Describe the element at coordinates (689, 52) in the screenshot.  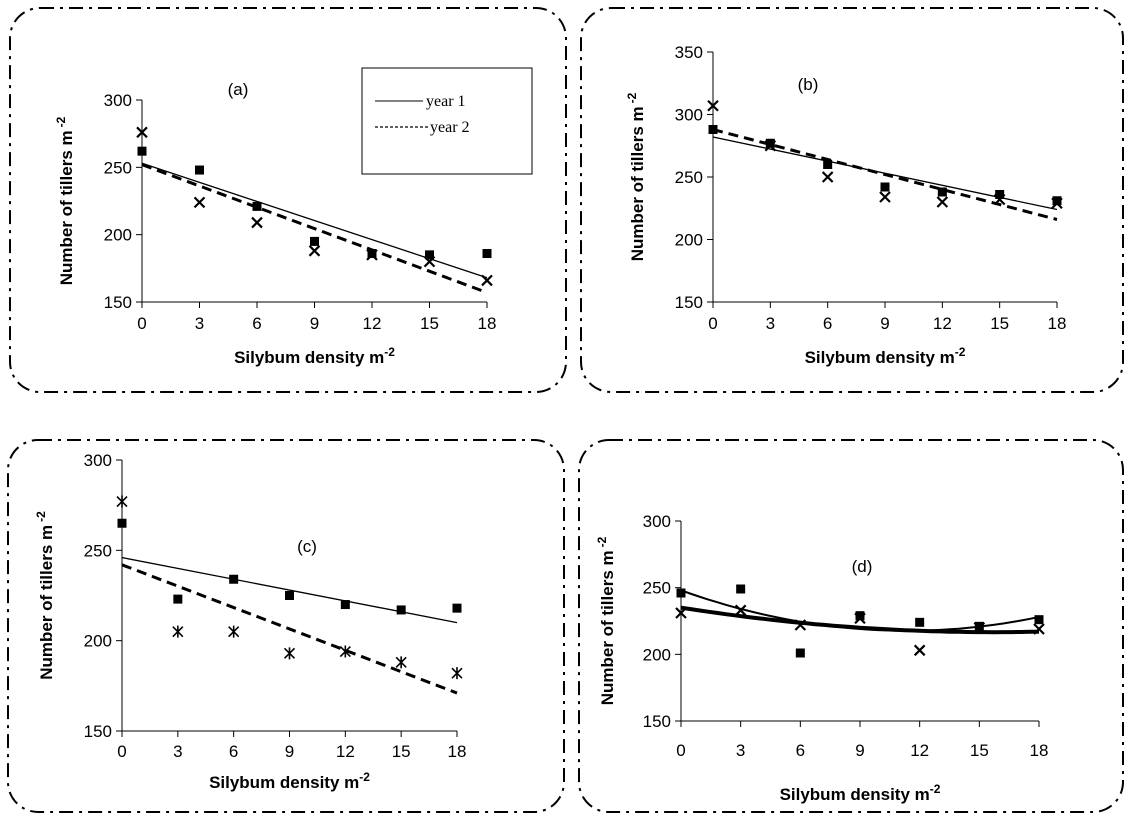
I see `y-tick-label: 350` at that location.